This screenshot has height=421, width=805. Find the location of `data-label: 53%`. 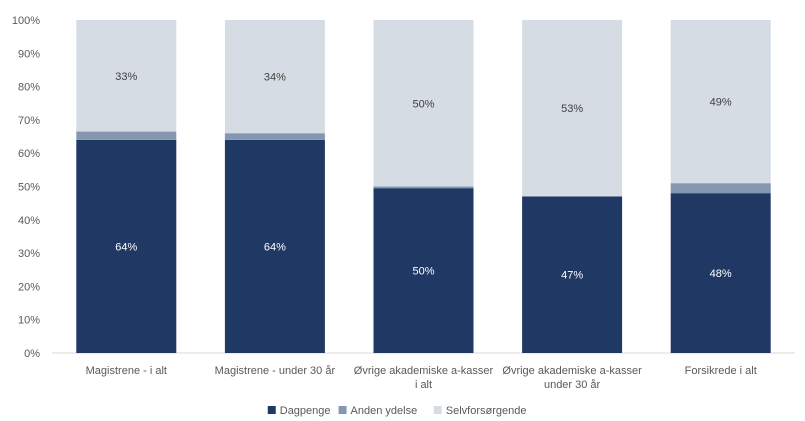

data-label: 53% is located at coordinates (572, 109).